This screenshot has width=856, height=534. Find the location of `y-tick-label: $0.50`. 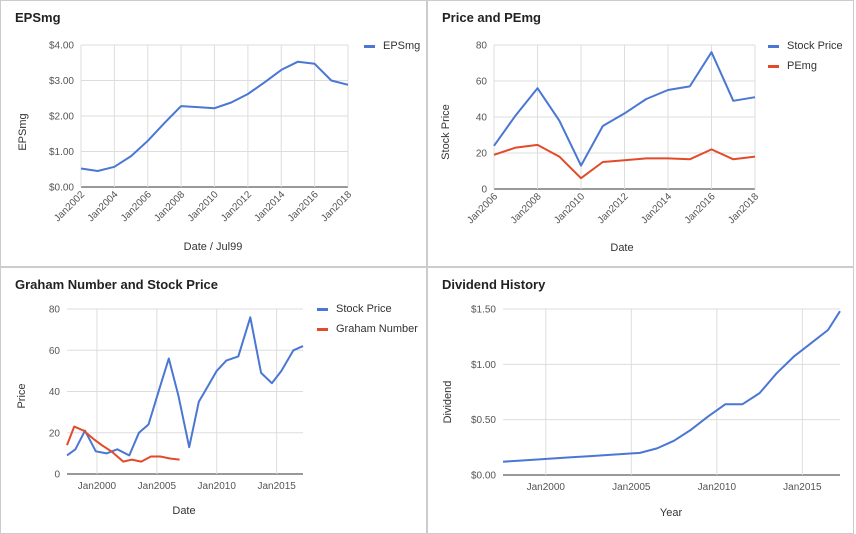

y-tick-label: $0.50 is located at coordinates (483, 420).